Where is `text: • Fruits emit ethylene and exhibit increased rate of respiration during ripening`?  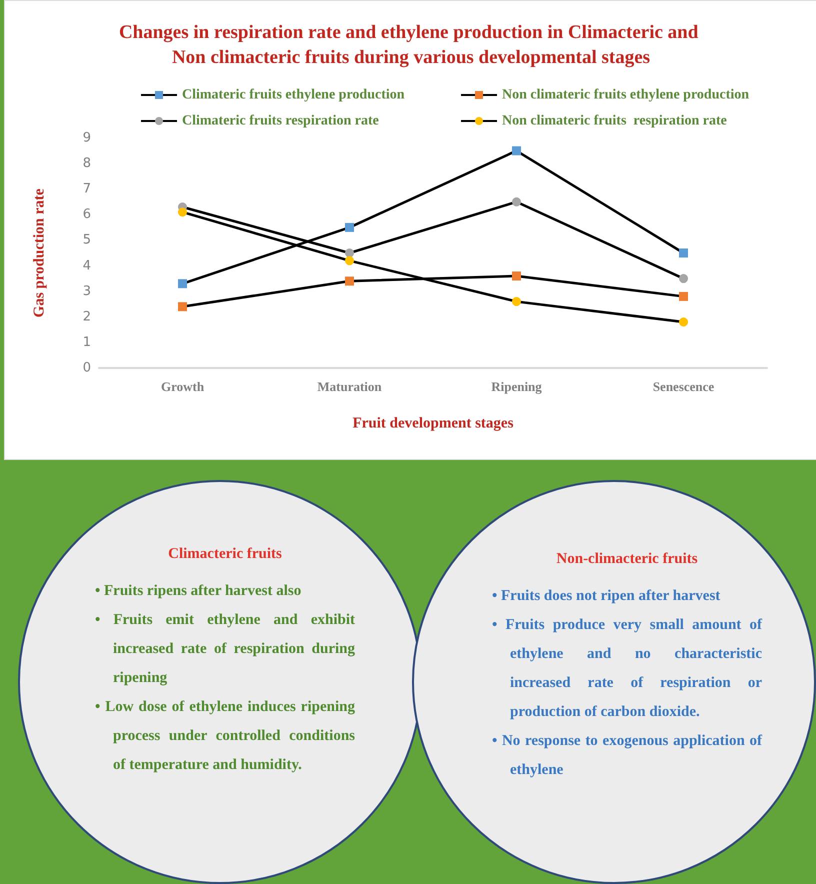 text: • Fruits emit ethylene and exhibit increased rate of respiration during ripening is located at coordinates (225, 649).